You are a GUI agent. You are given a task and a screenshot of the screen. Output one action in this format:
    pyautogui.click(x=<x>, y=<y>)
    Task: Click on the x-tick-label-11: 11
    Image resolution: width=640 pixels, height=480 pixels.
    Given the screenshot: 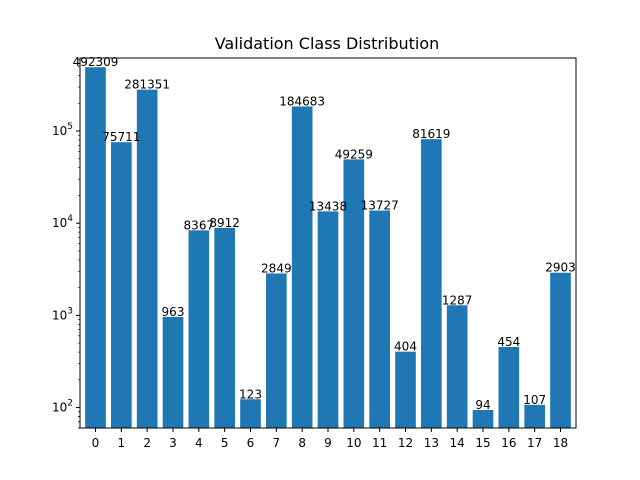 What is the action you would take?
    pyautogui.click(x=379, y=443)
    